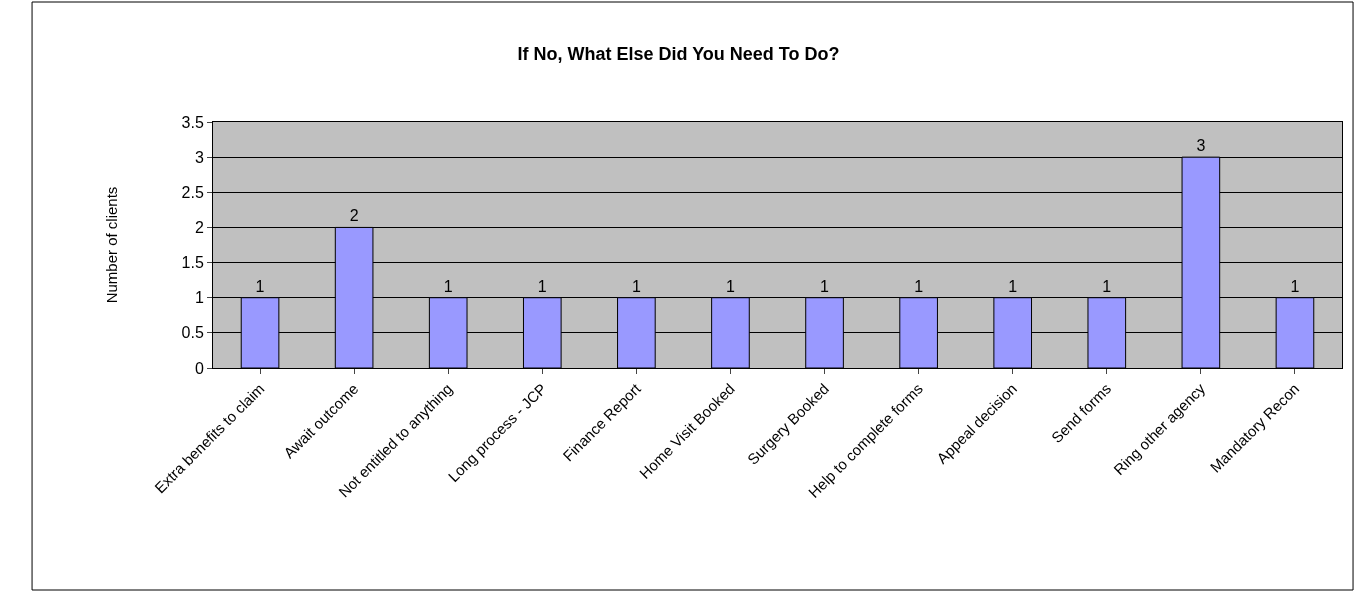 Image resolution: width=1357 pixels, height=592 pixels. I want to click on data-label: 2, so click(354, 216).